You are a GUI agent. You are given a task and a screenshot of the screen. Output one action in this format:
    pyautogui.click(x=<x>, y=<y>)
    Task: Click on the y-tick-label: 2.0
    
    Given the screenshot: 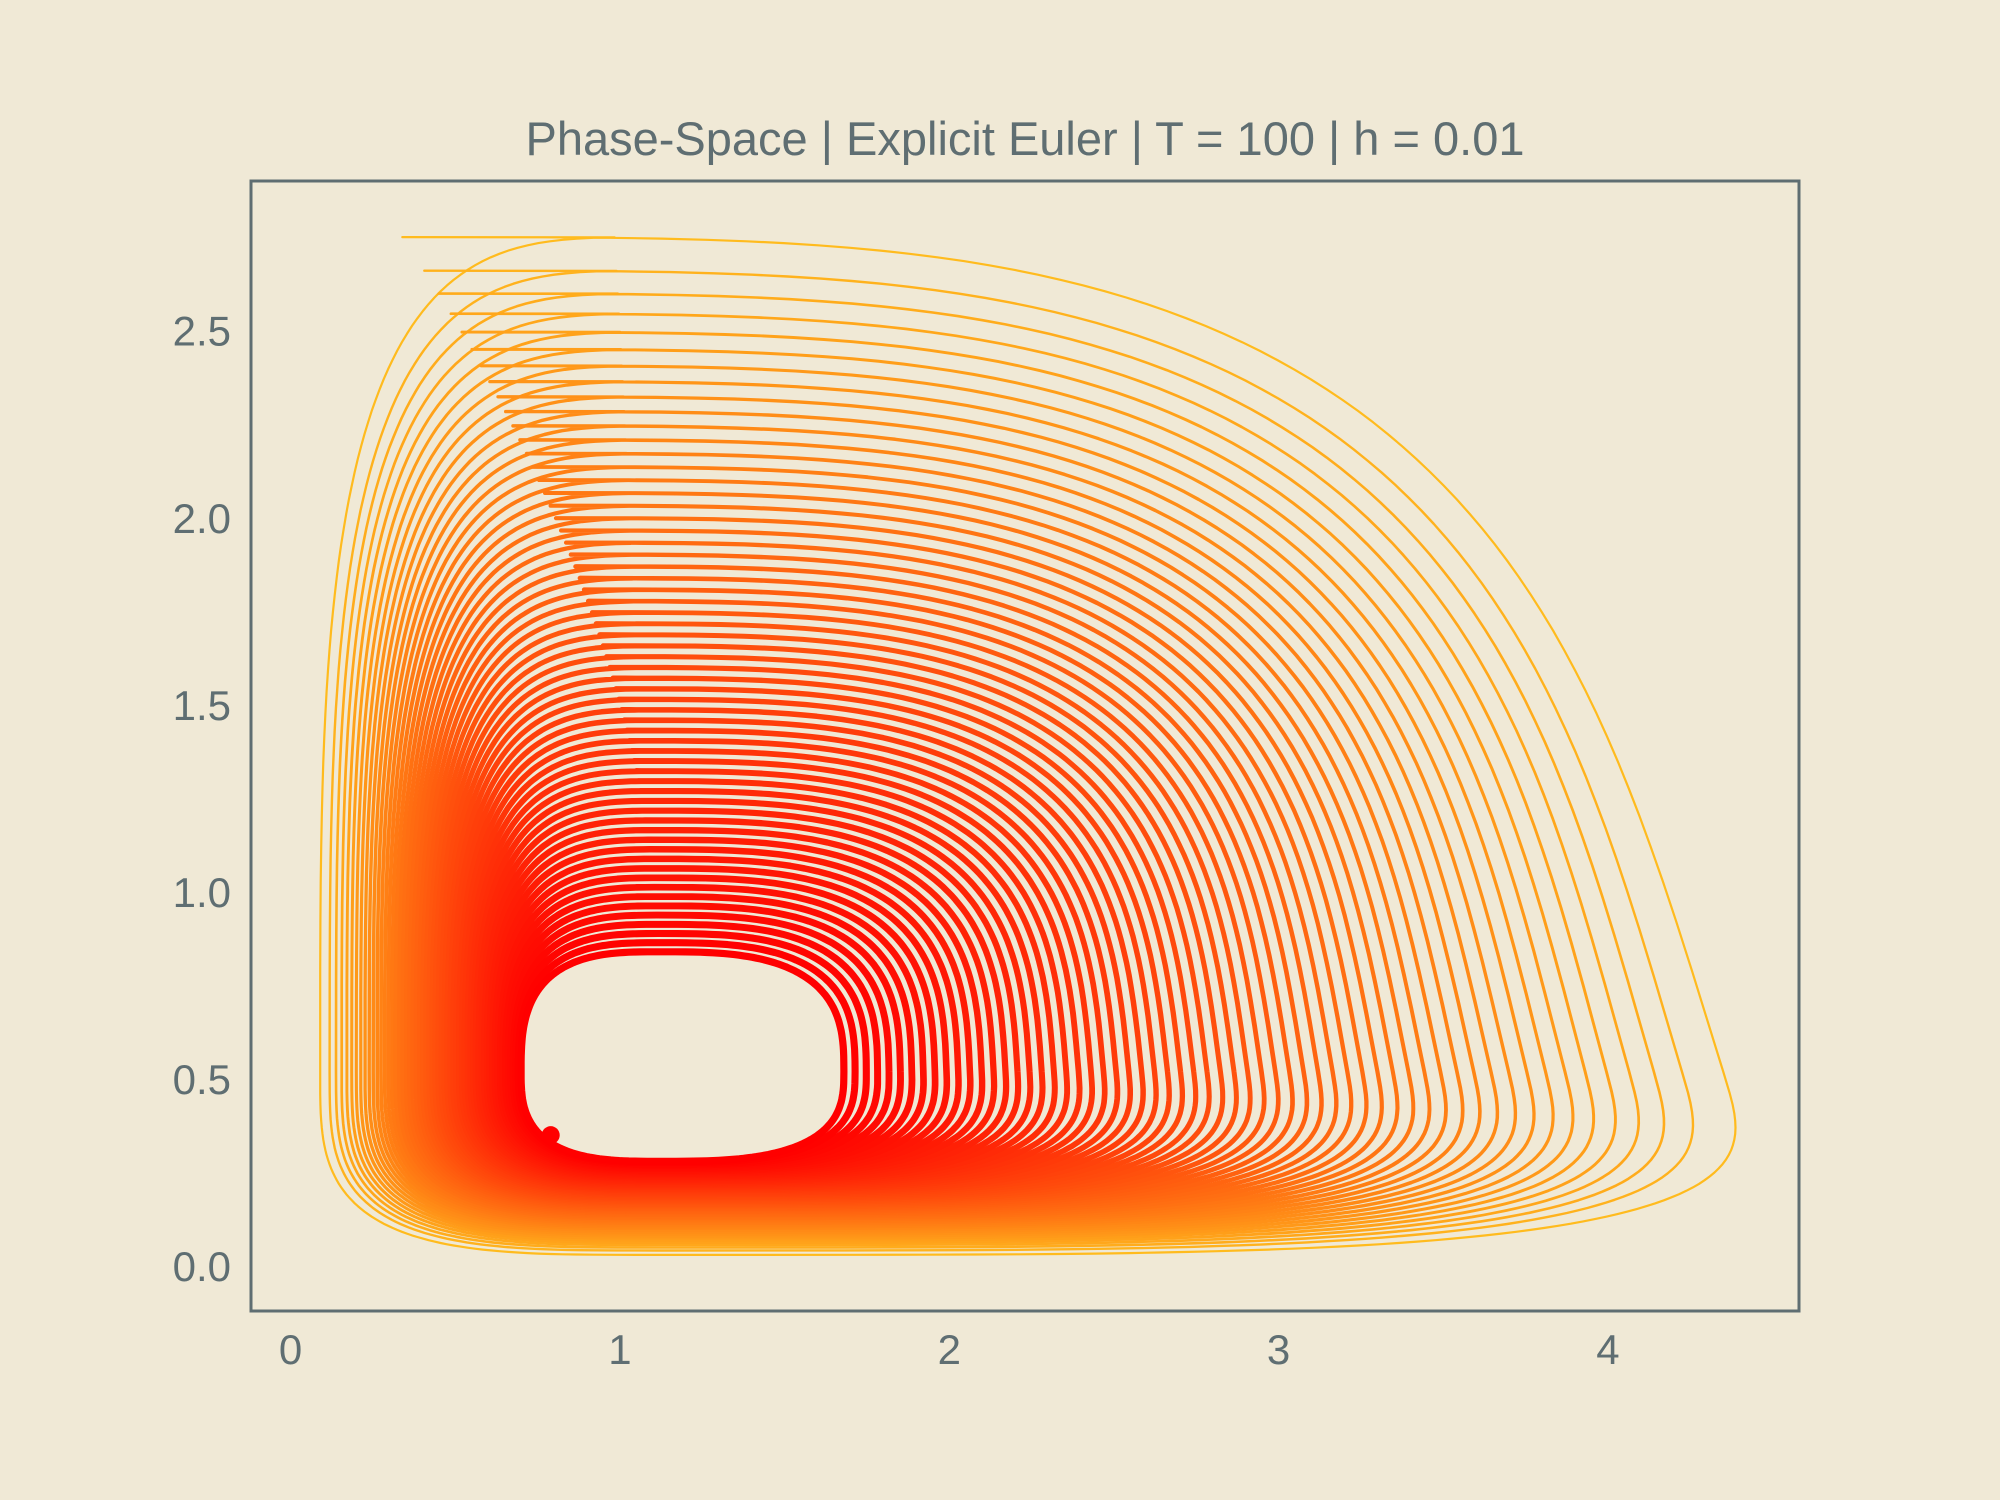 What is the action you would take?
    pyautogui.click(x=202, y=518)
    